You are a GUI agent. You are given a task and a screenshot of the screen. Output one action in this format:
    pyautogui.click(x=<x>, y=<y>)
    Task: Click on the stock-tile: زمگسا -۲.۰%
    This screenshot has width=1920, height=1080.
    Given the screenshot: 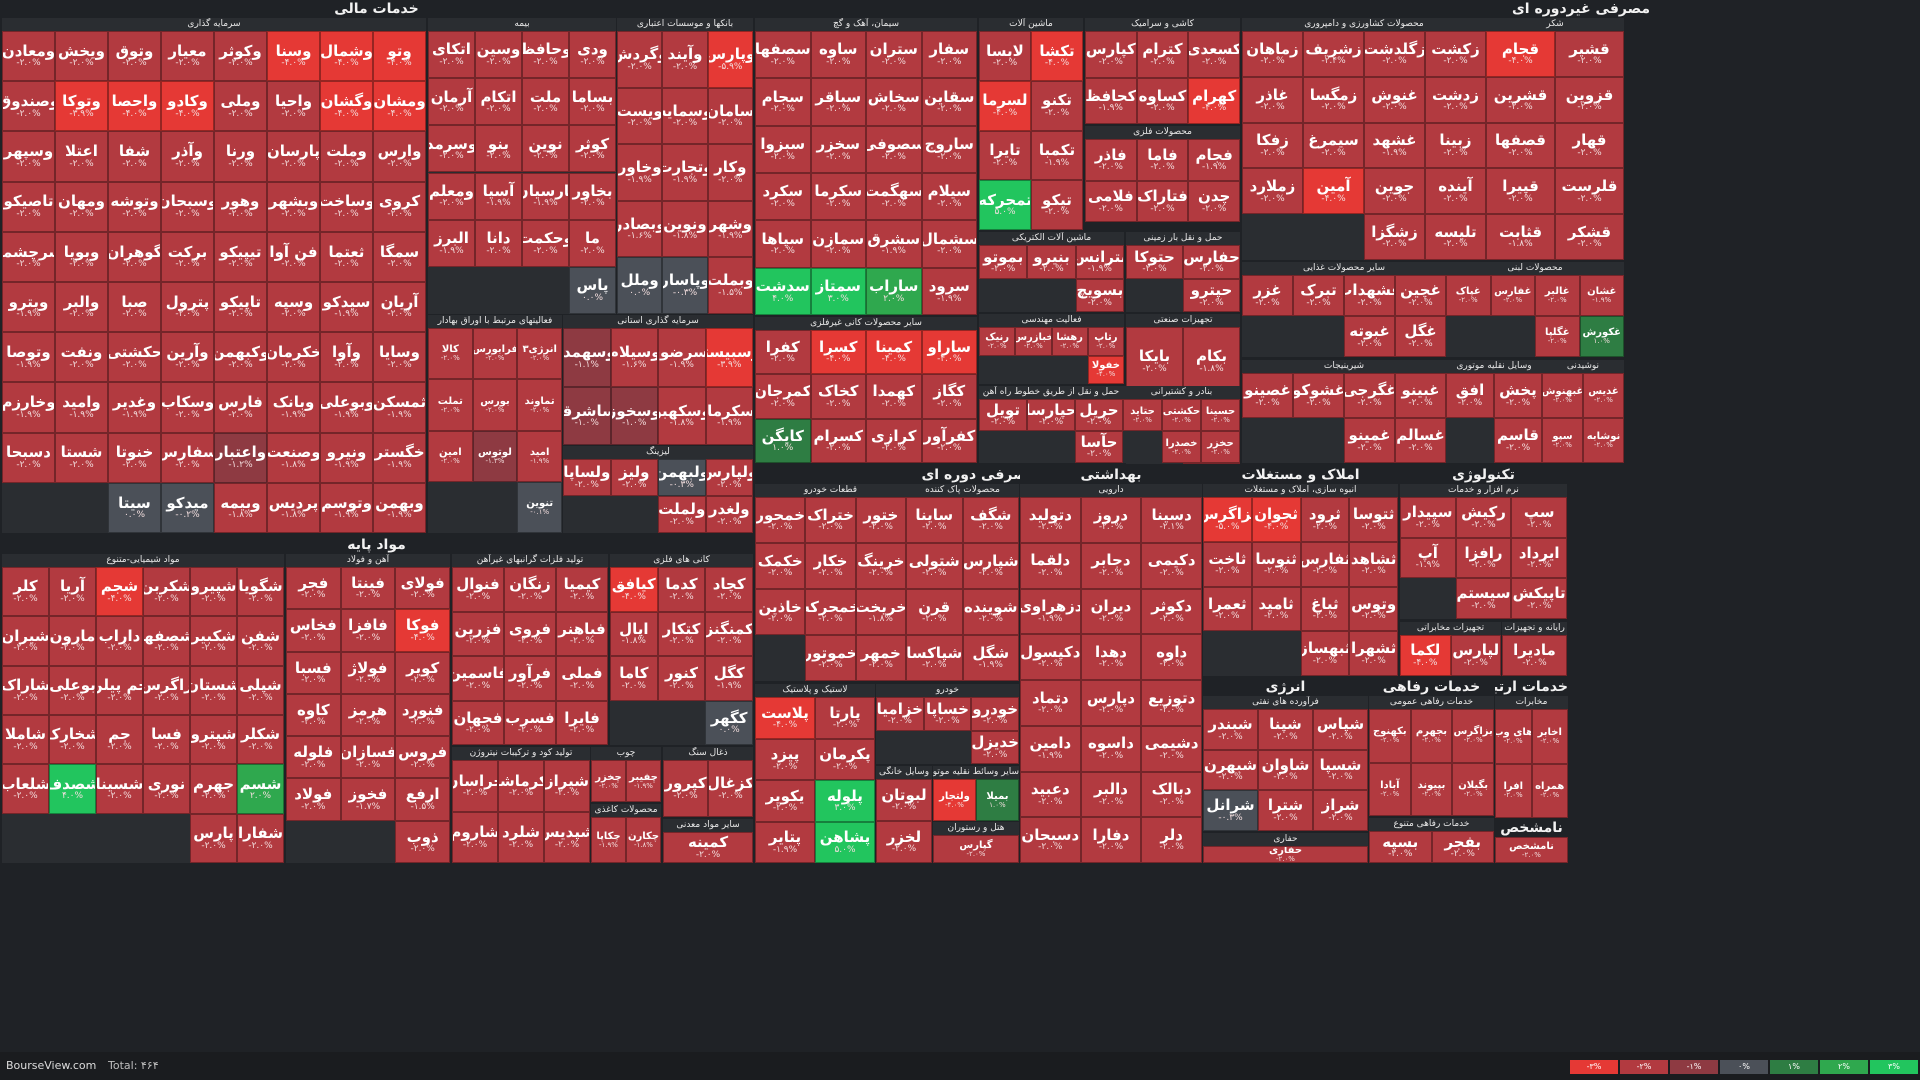 What is the action you would take?
    pyautogui.click(x=1333, y=99)
    